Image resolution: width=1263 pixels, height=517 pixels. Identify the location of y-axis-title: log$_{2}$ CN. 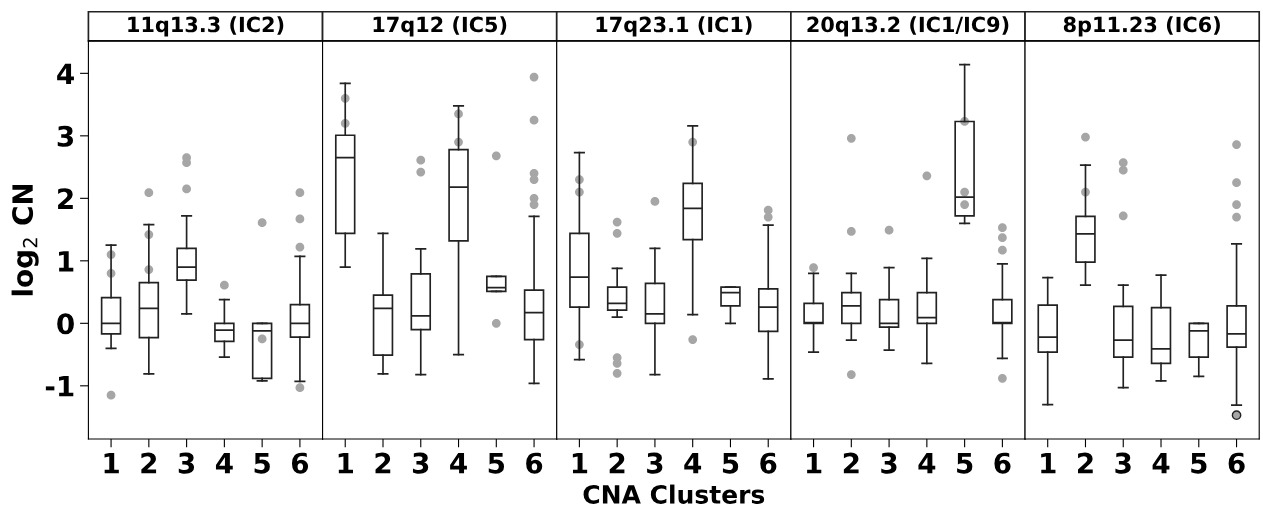
(25, 240).